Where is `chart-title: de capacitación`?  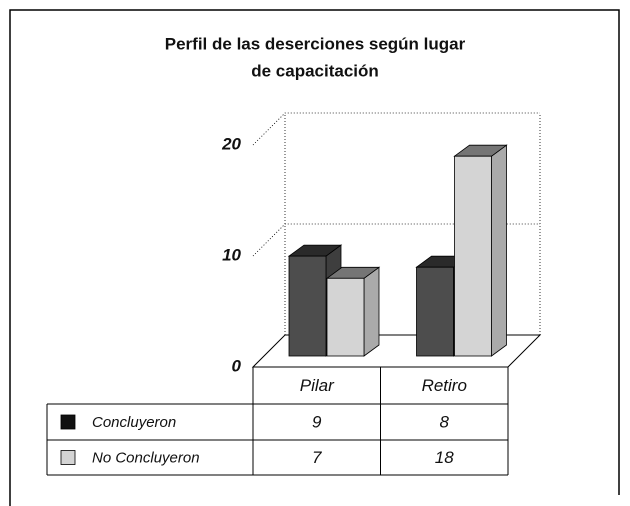 chart-title: de capacitación is located at coordinates (315, 70).